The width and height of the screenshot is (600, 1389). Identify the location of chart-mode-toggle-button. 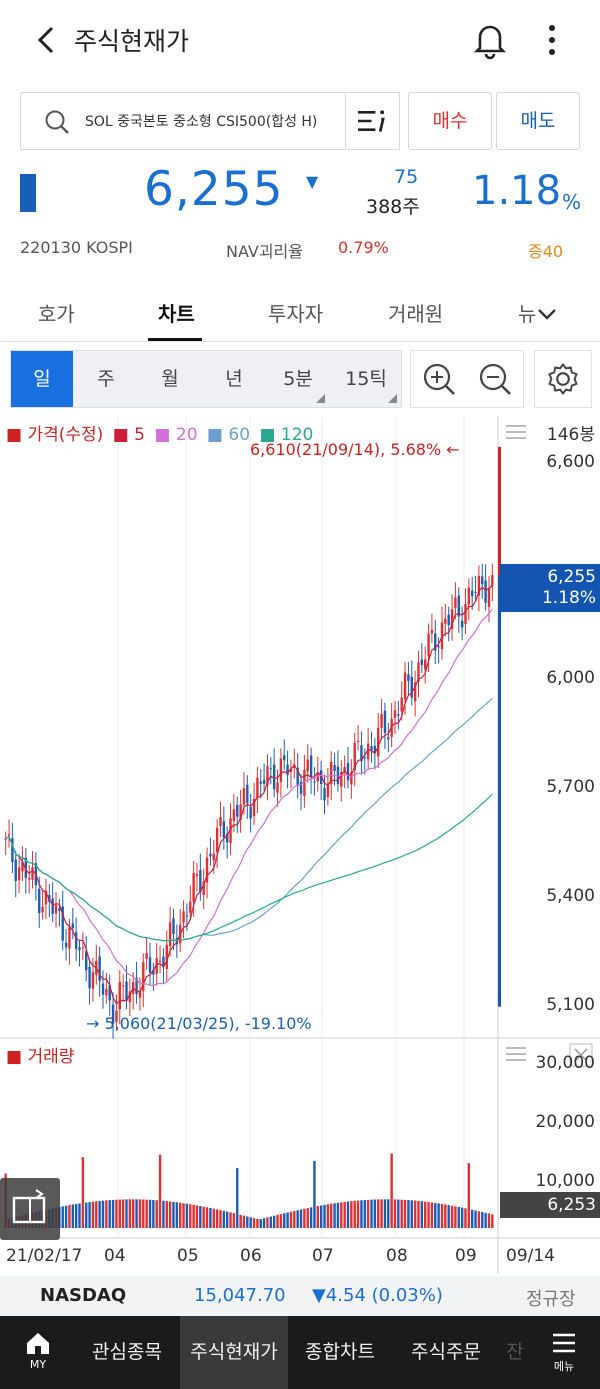
(30, 1209).